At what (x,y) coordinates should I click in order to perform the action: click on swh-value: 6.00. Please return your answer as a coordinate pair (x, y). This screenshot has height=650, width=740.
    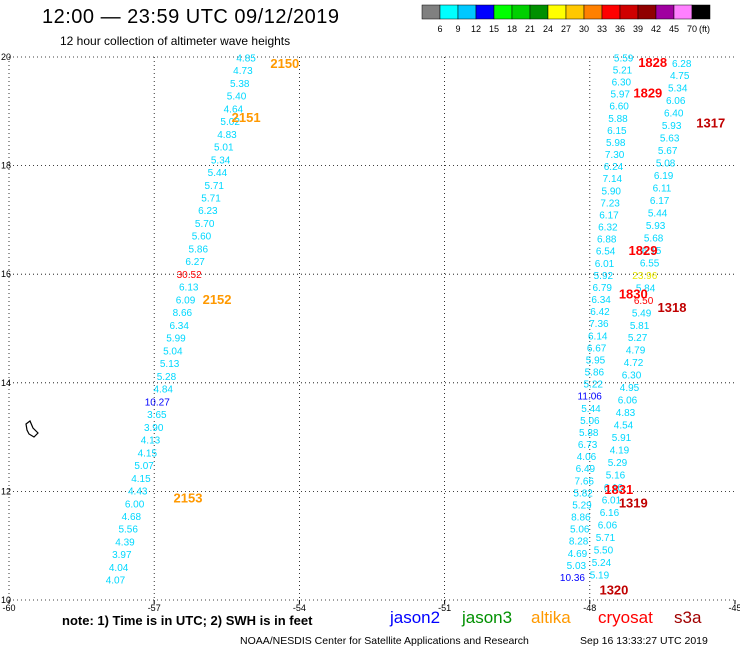
    Looking at the image, I should click on (135, 504).